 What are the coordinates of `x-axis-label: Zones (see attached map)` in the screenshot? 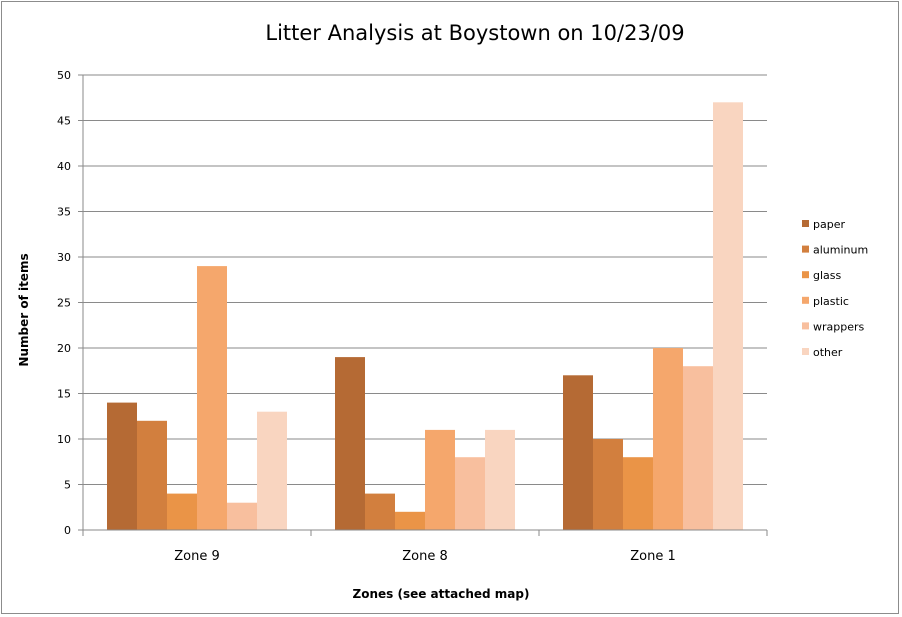 It's located at (441, 594).